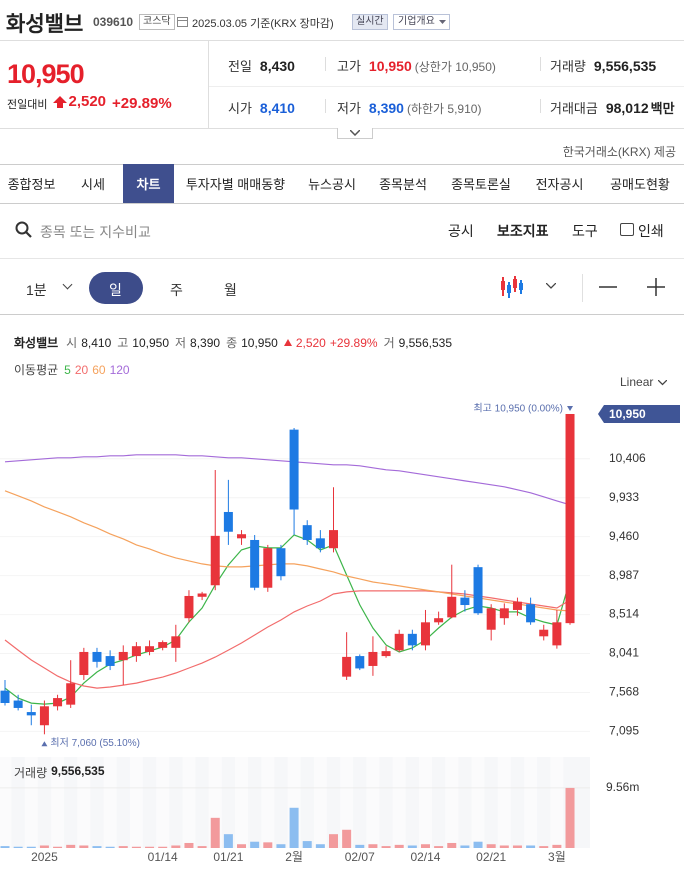 This screenshot has height=893, width=684. I want to click on x-tick-label: 01/21, so click(228, 857).